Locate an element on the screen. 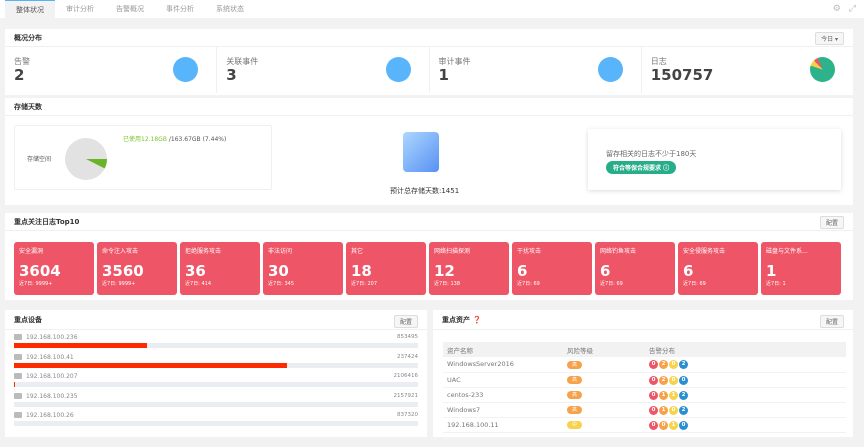 The height and width of the screenshot is (447, 864). top10-card: 网络扫描探测 12 近7日: 138 is located at coordinates (469, 268).